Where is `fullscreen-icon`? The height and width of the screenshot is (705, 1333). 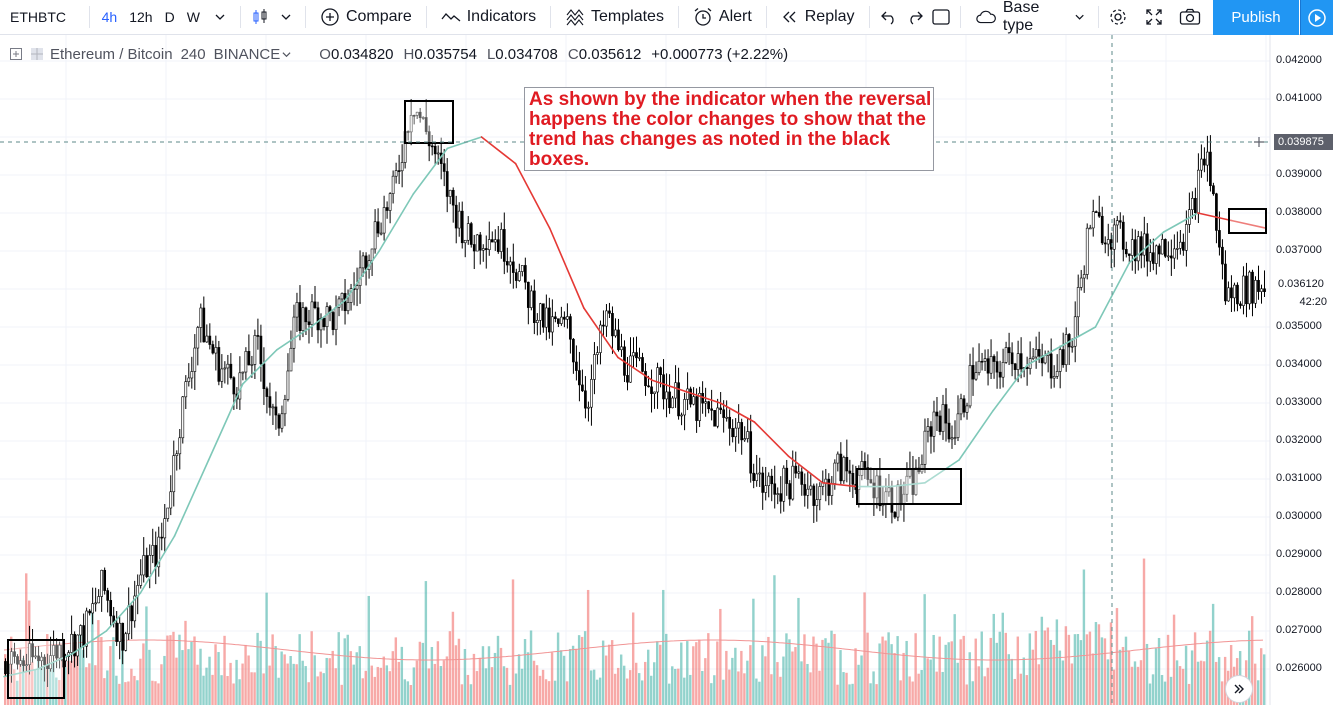 fullscreen-icon is located at coordinates (1154, 17).